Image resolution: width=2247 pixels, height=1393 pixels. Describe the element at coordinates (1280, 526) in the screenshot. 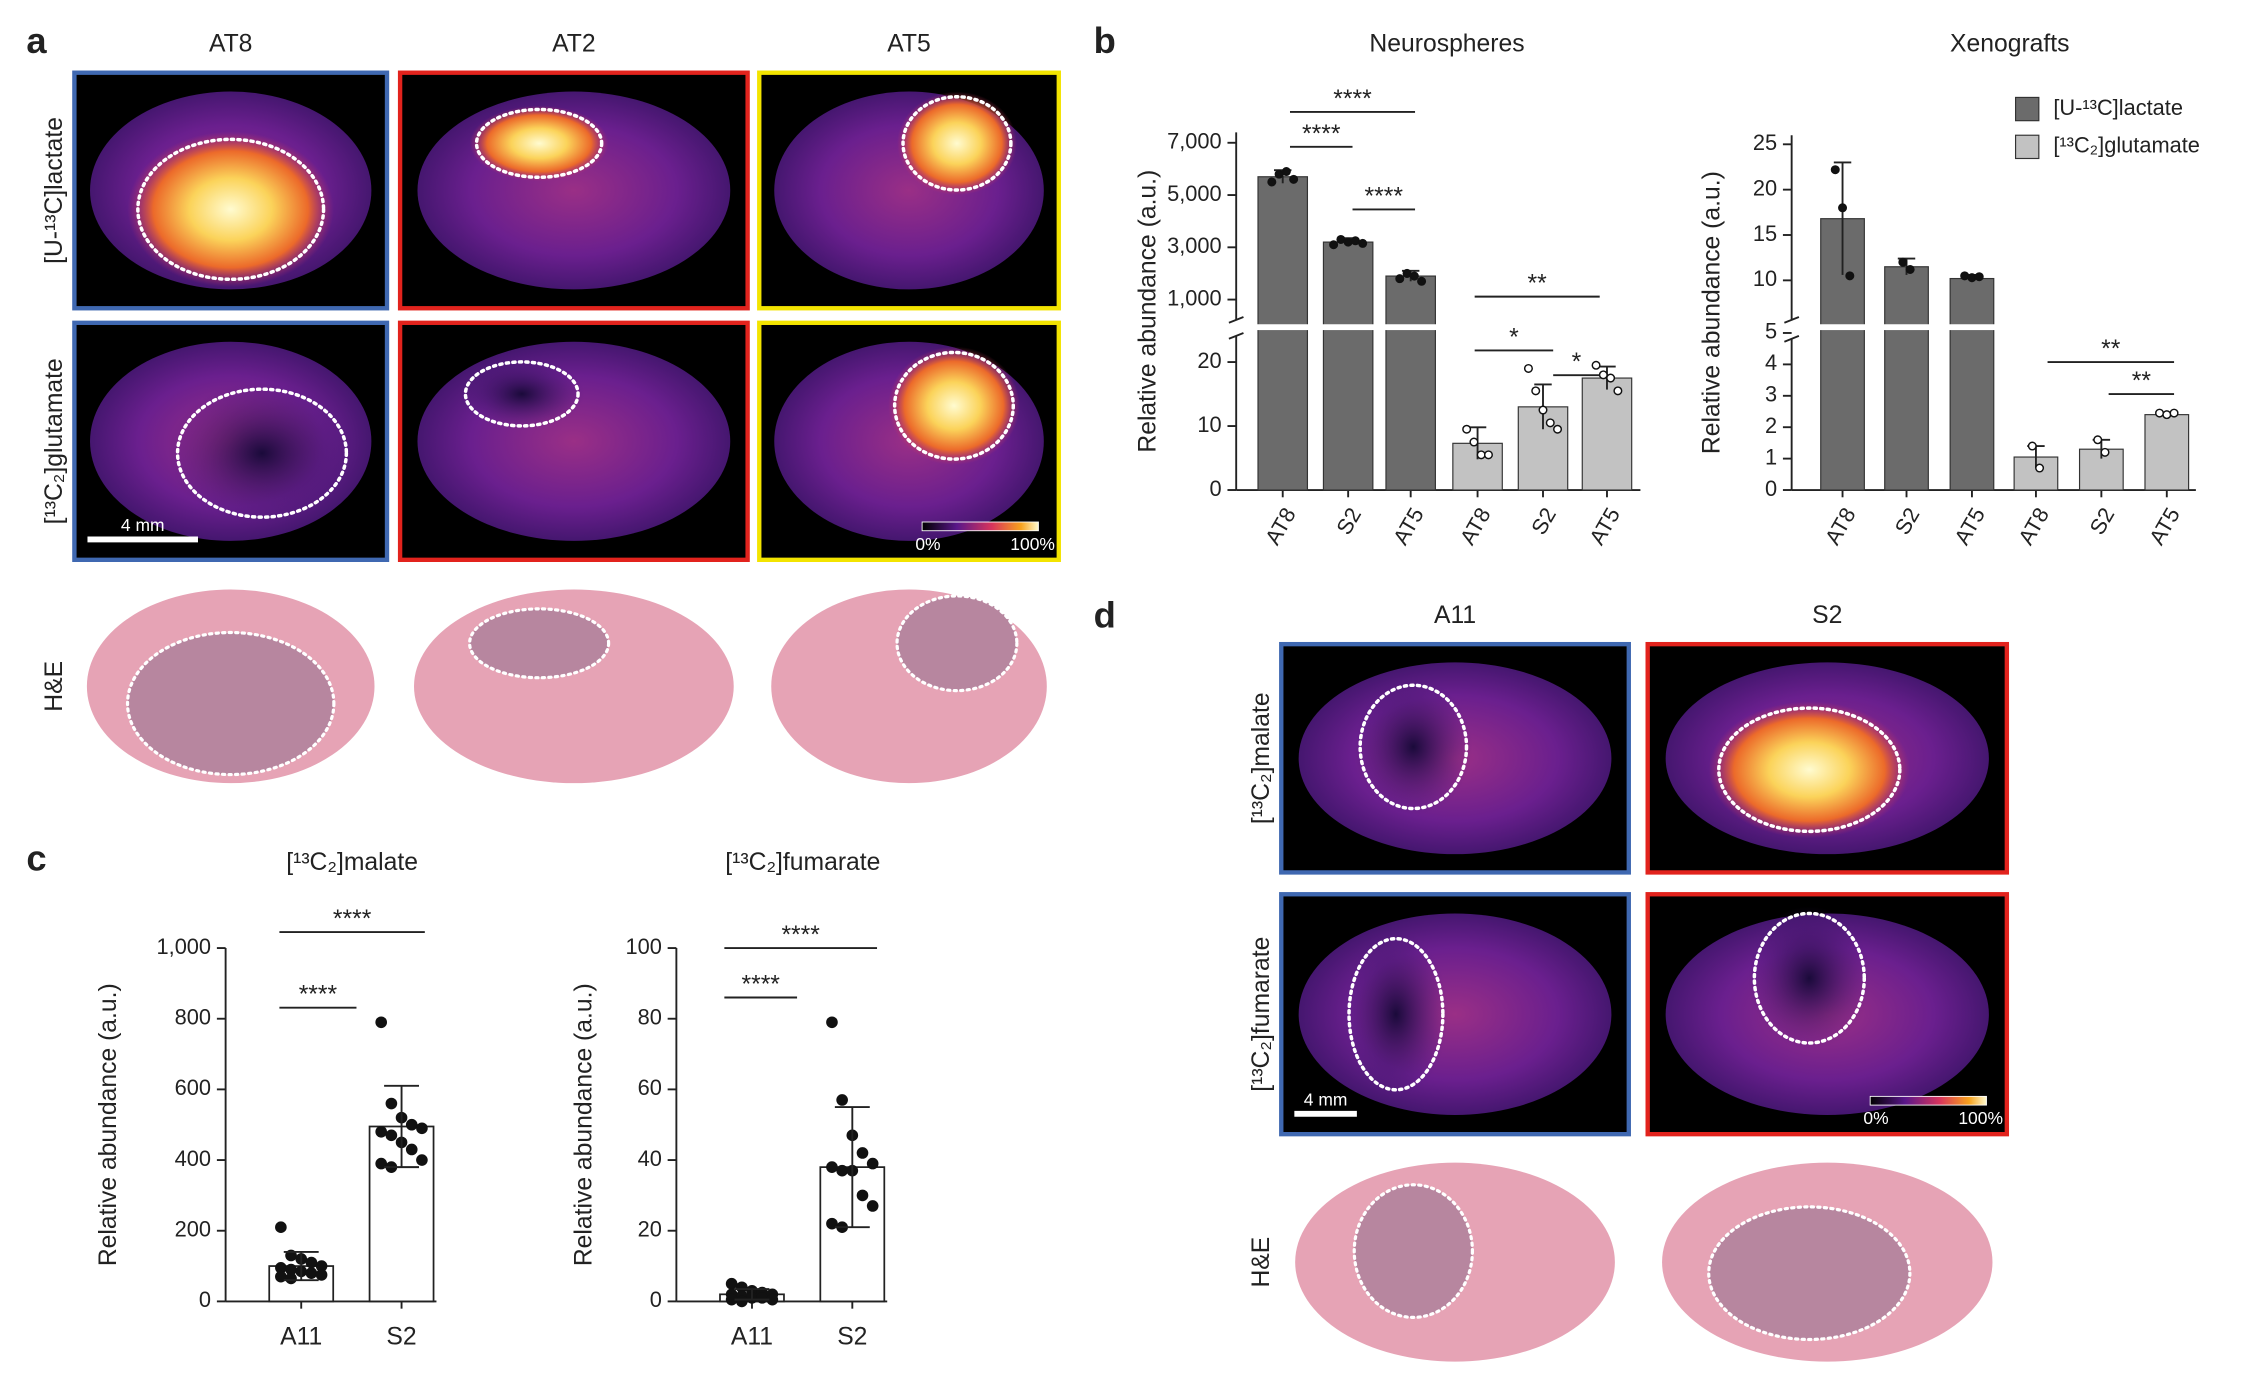

I see `x-tick-label: AT8` at that location.